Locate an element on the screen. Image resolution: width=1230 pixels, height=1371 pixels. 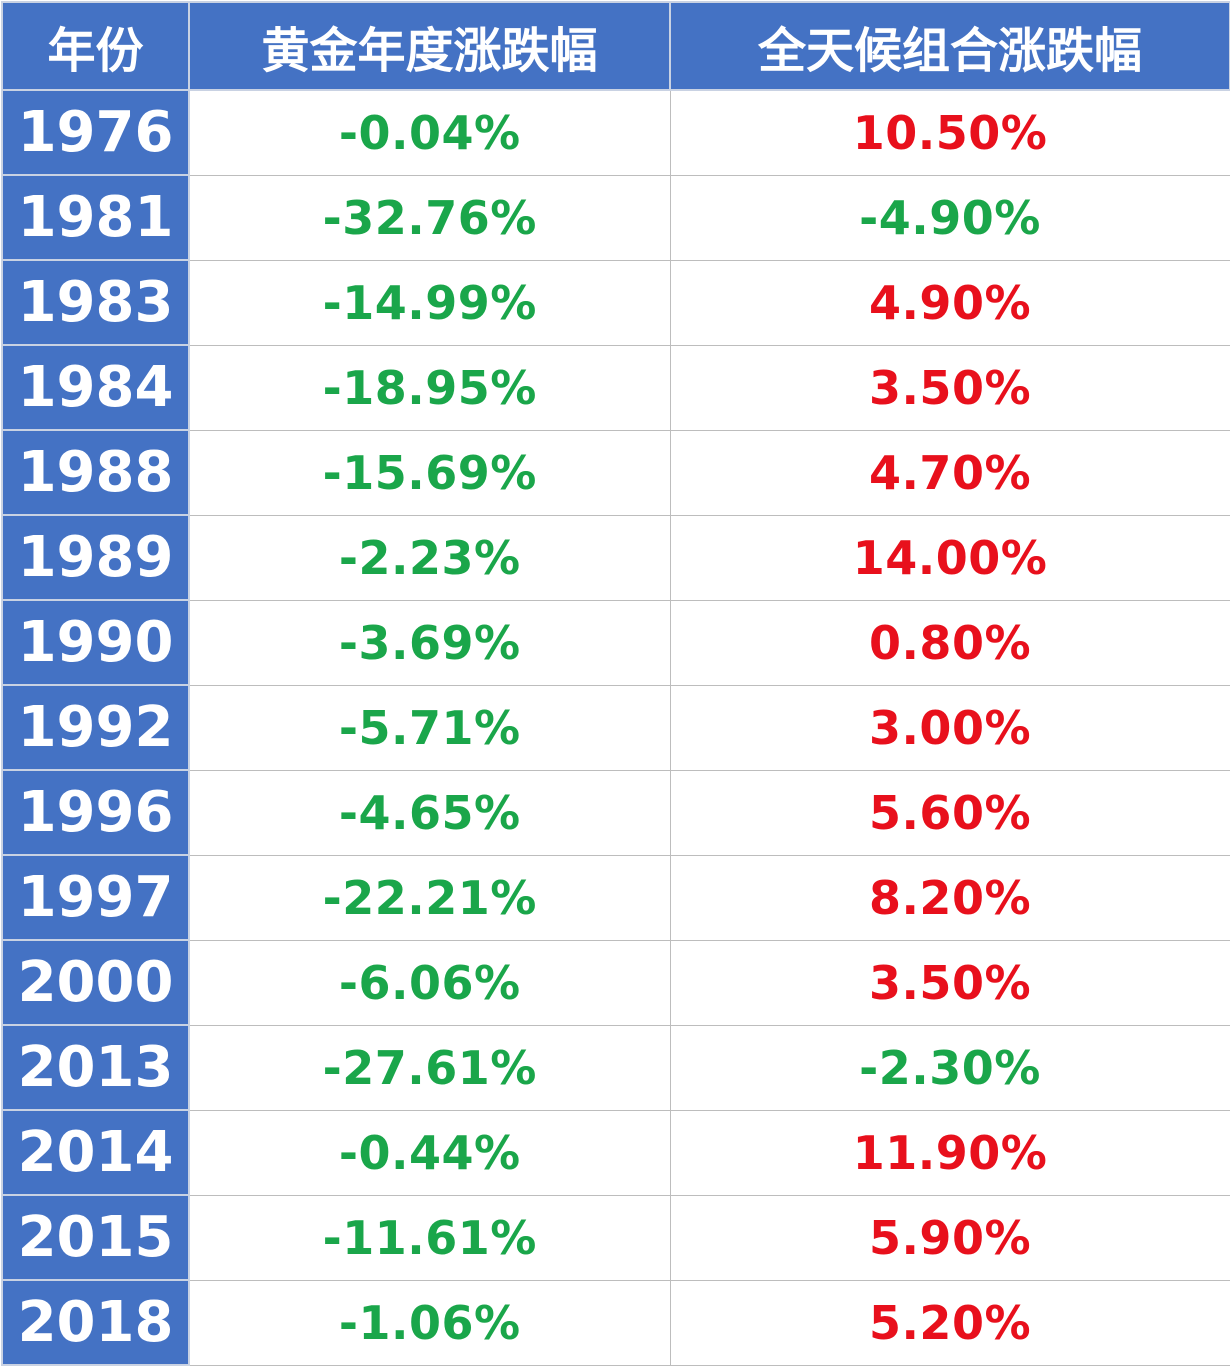
gold-change-value: -0.04% is located at coordinates (429, 132).